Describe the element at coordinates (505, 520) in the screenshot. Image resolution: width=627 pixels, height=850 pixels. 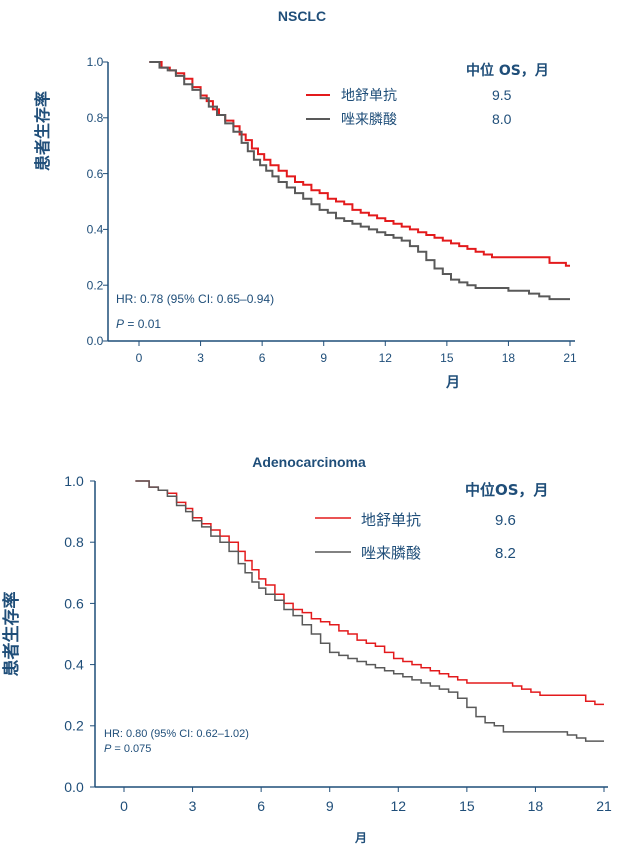
I see `median-denosumab: 9.6` at that location.